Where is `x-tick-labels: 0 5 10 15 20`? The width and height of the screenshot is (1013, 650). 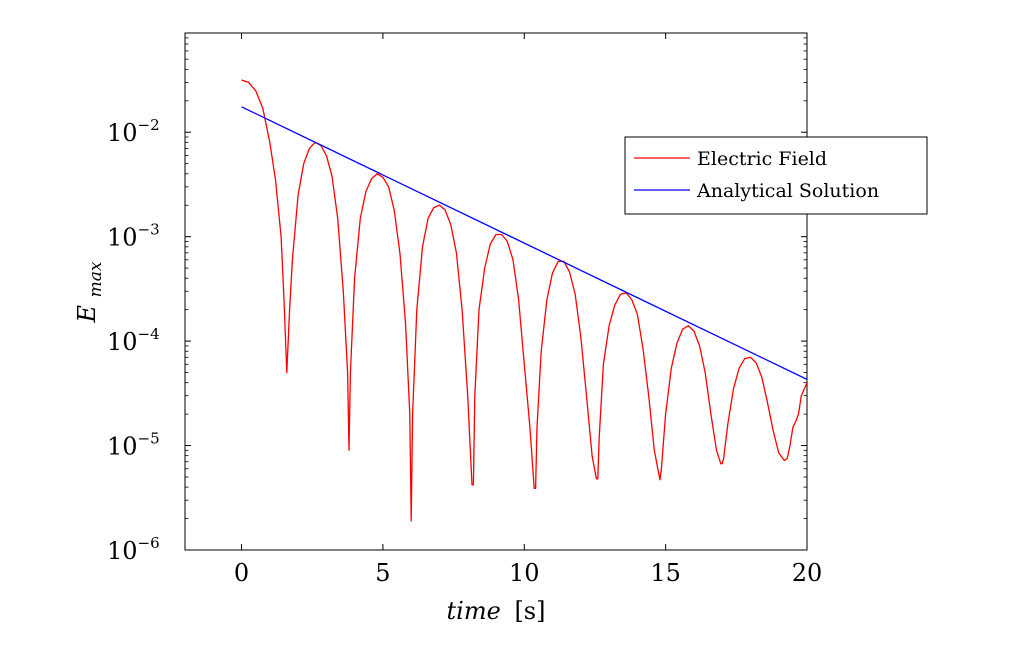
x-tick-labels: 0 5 10 15 20 is located at coordinates (528, 573).